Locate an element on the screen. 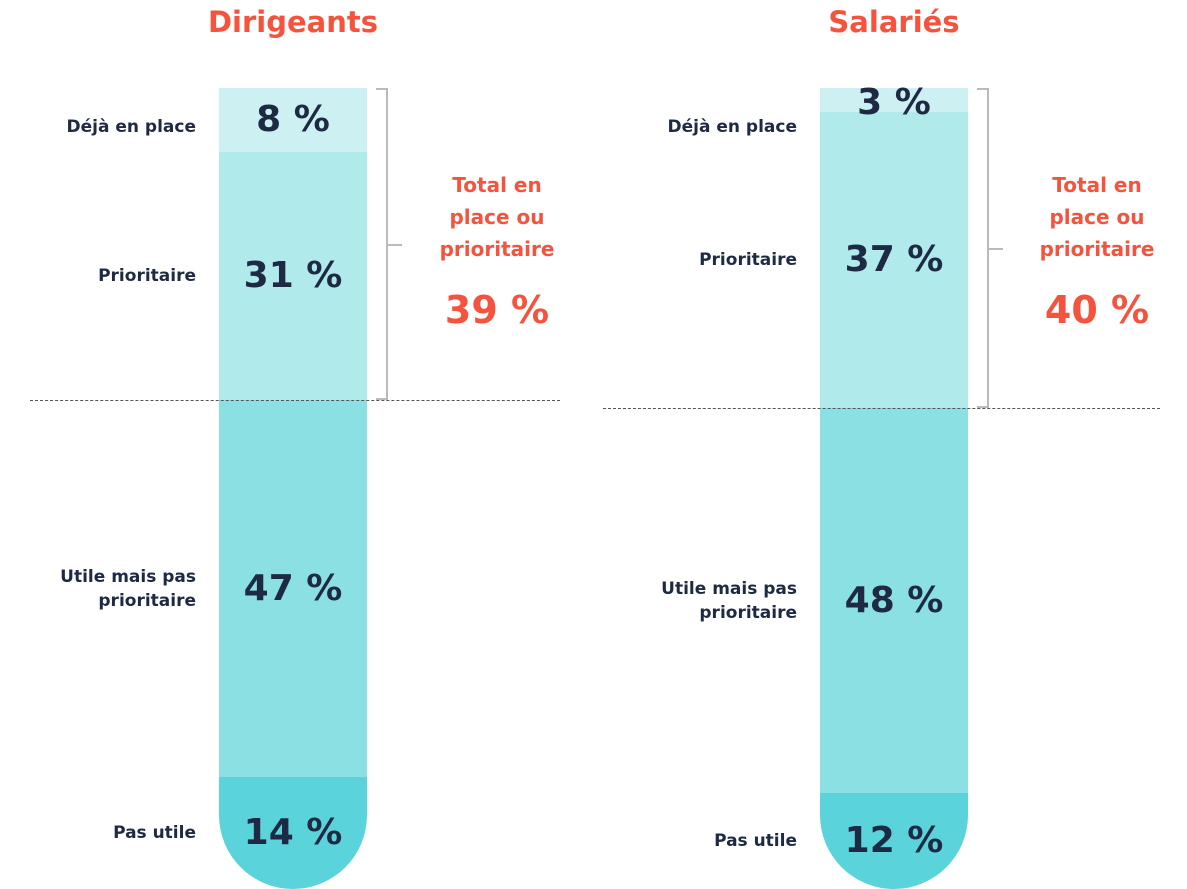  total-label: 40 % is located at coordinates (1097, 310).